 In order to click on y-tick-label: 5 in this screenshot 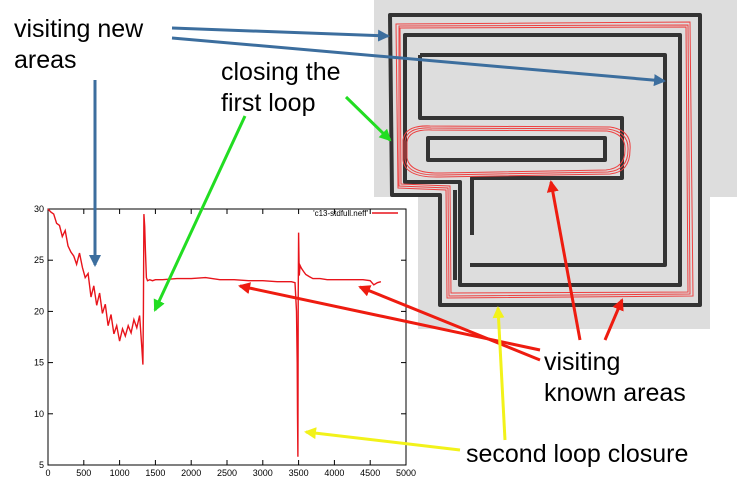, I will do `click(41, 465)`.